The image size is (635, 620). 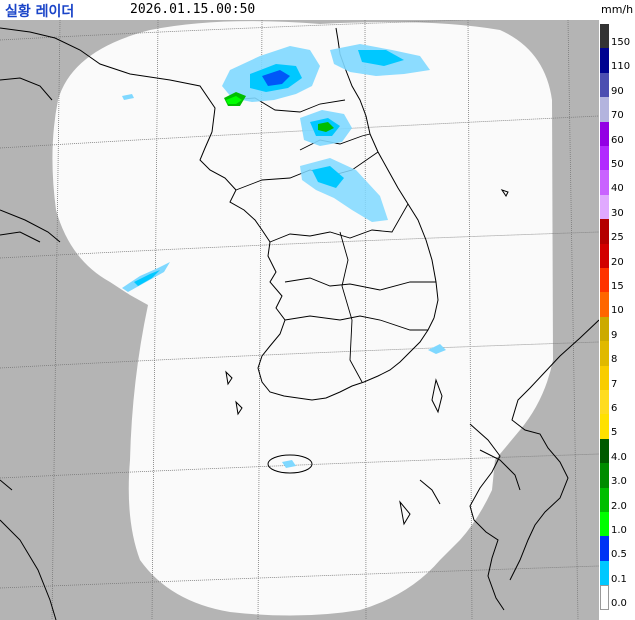 What do you see at coordinates (617, 262) in the screenshot?
I see `legend-label: 20` at bounding box center [617, 262].